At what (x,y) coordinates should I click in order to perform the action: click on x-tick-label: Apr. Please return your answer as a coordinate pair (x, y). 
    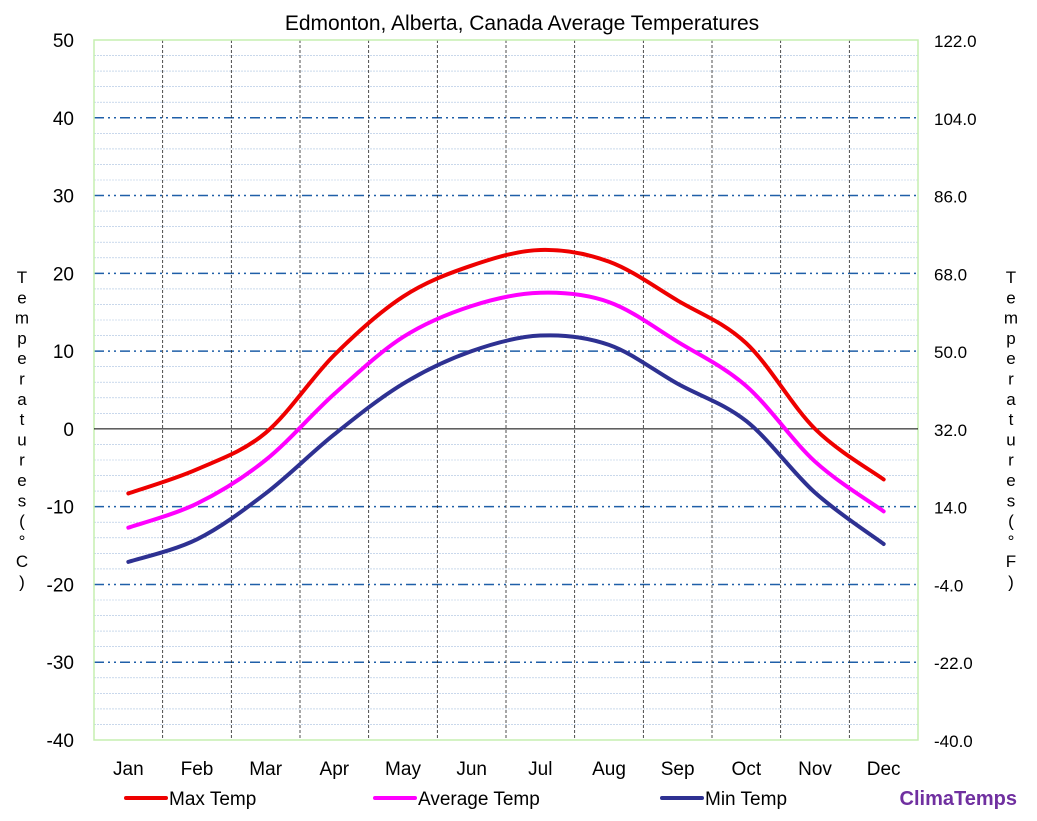
    Looking at the image, I should click on (335, 769).